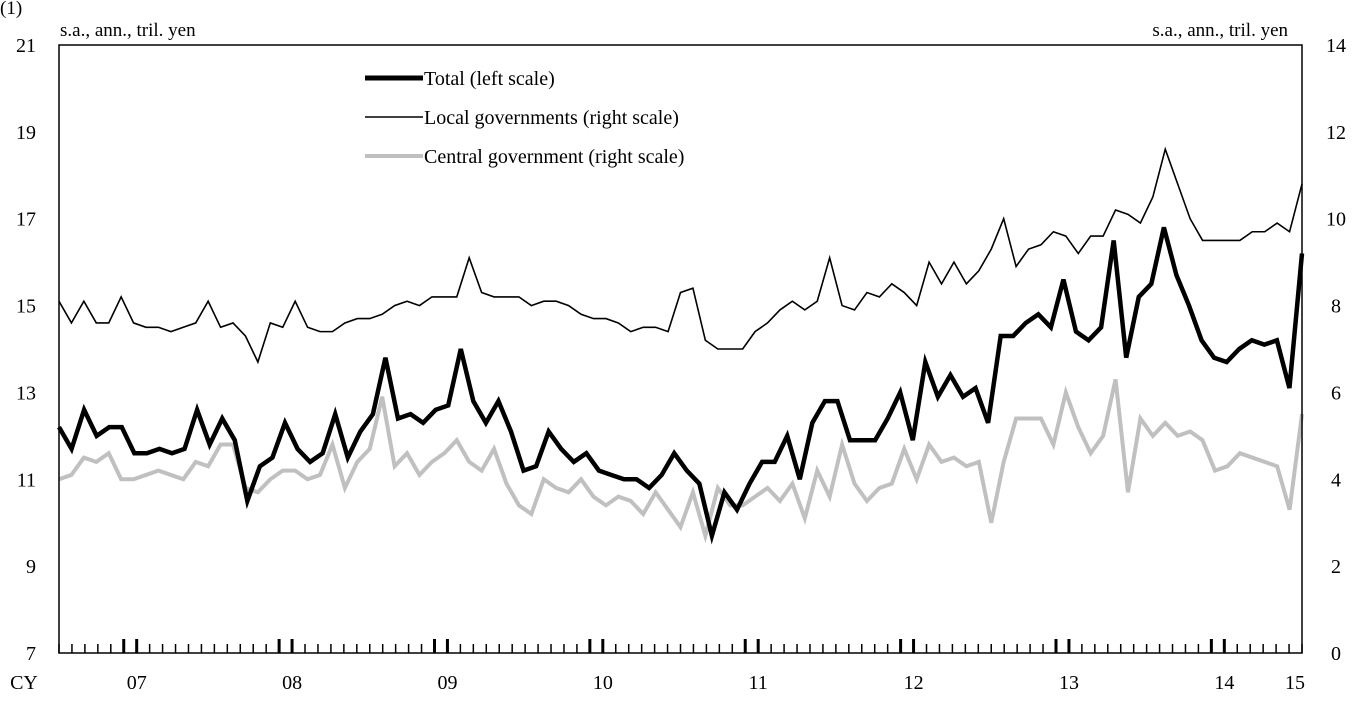 Image resolution: width=1369 pixels, height=706 pixels. Describe the element at coordinates (1336, 393) in the screenshot. I see `right-axis-tick-label: 6` at that location.